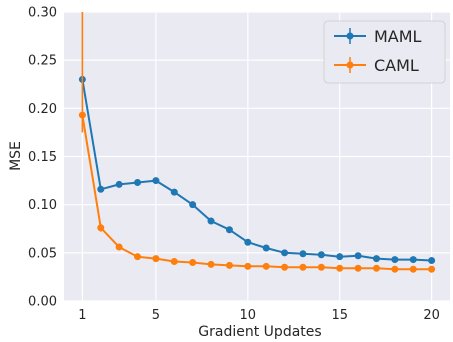 The width and height of the screenshot is (453, 342). Describe the element at coordinates (82, 315) in the screenshot. I see `x-tick-label: 1` at that location.